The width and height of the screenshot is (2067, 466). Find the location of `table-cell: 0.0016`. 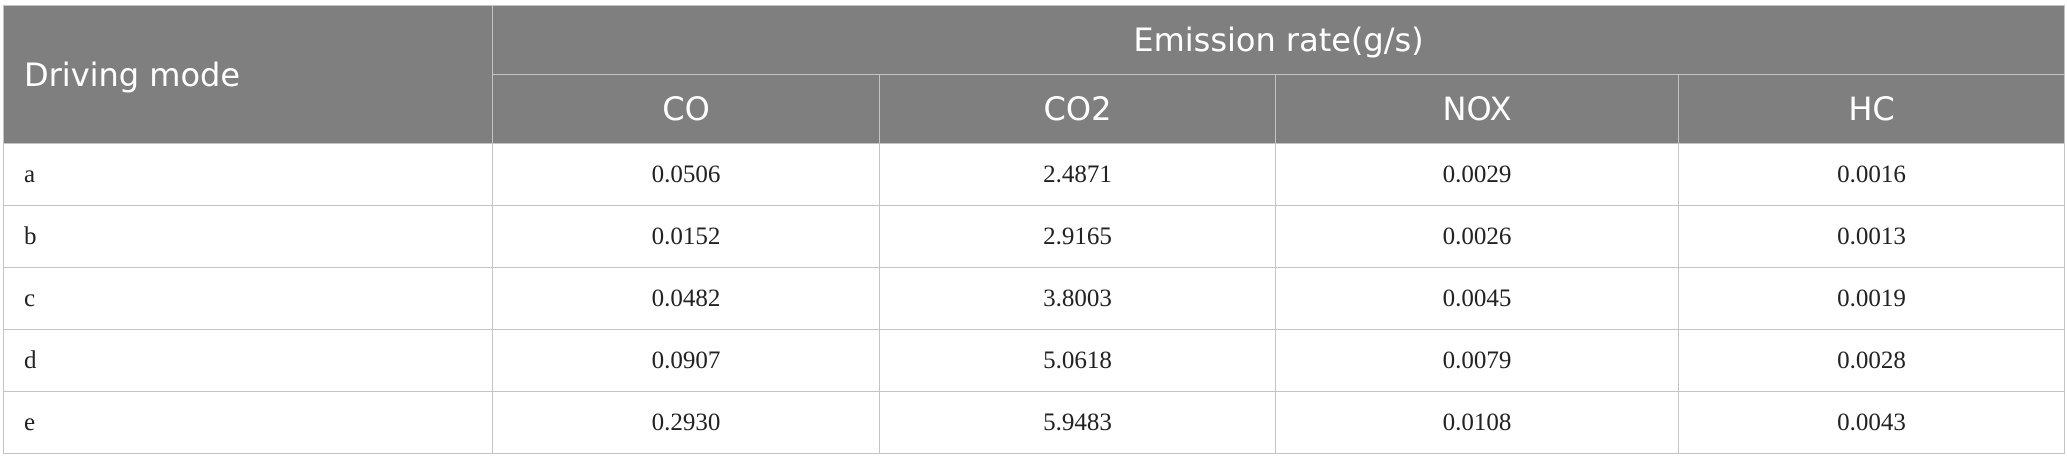

table-cell: 0.0016 is located at coordinates (1871, 174).